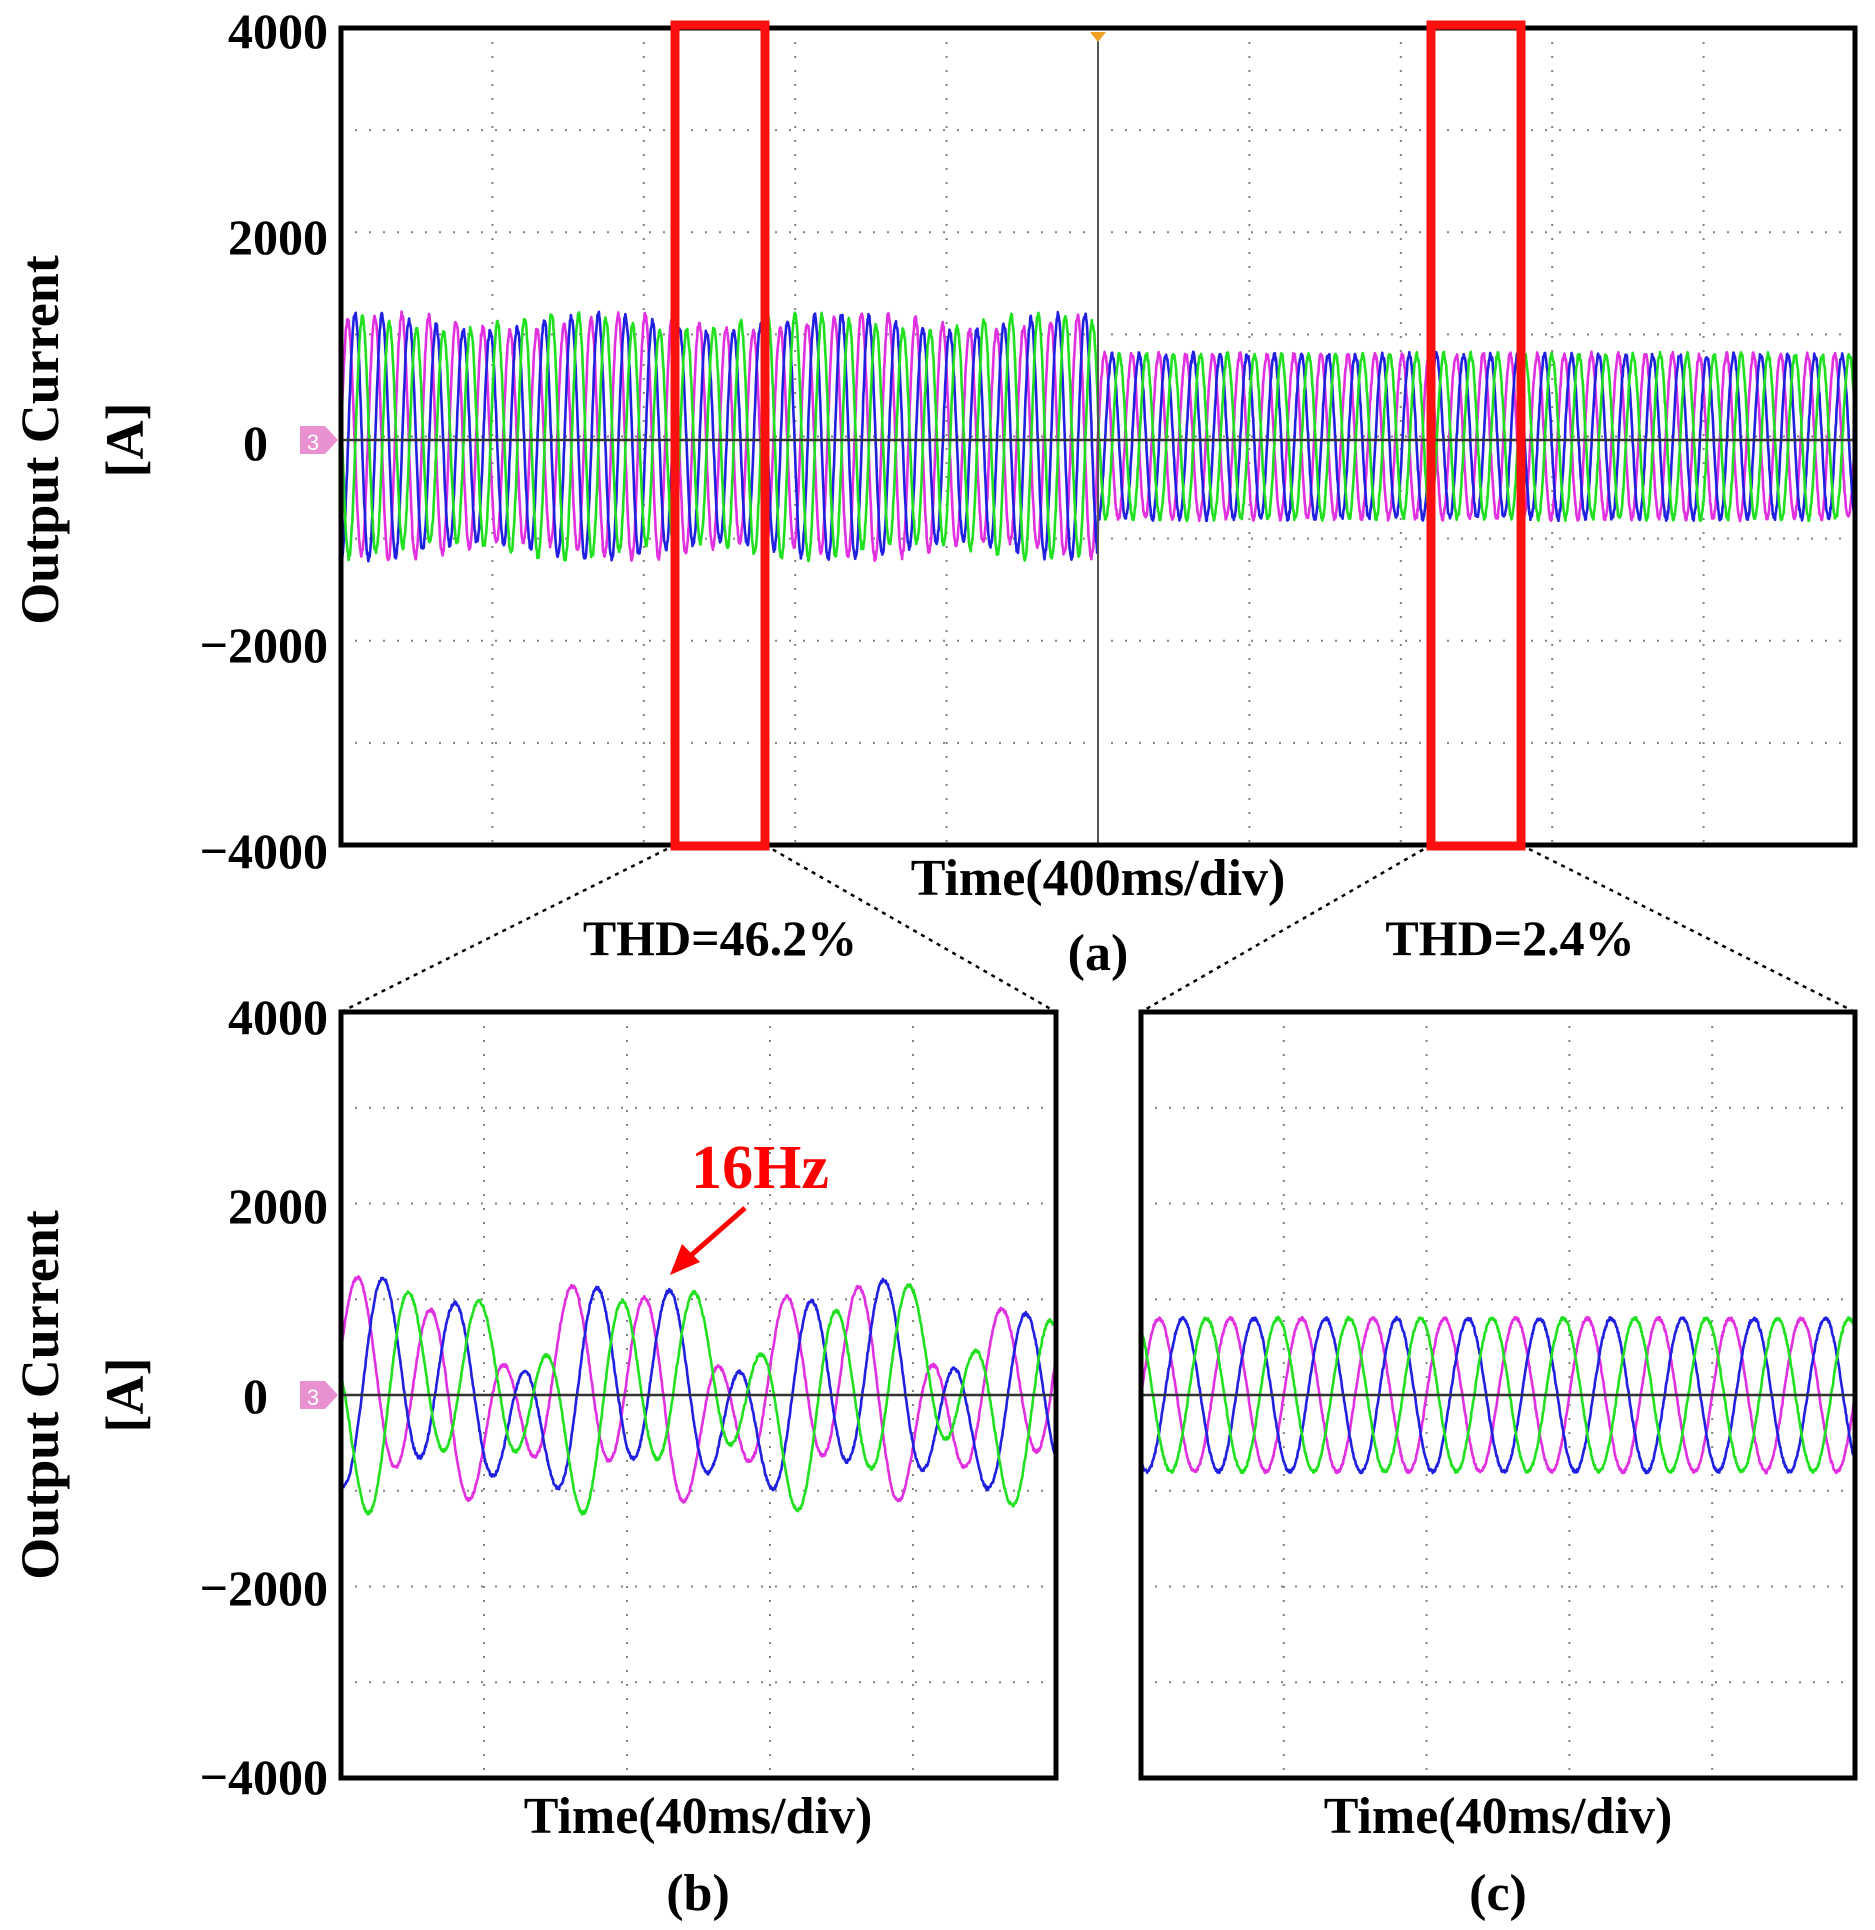 The height and width of the screenshot is (1930, 1875). I want to click on caption-a: (a), so click(1098, 953).